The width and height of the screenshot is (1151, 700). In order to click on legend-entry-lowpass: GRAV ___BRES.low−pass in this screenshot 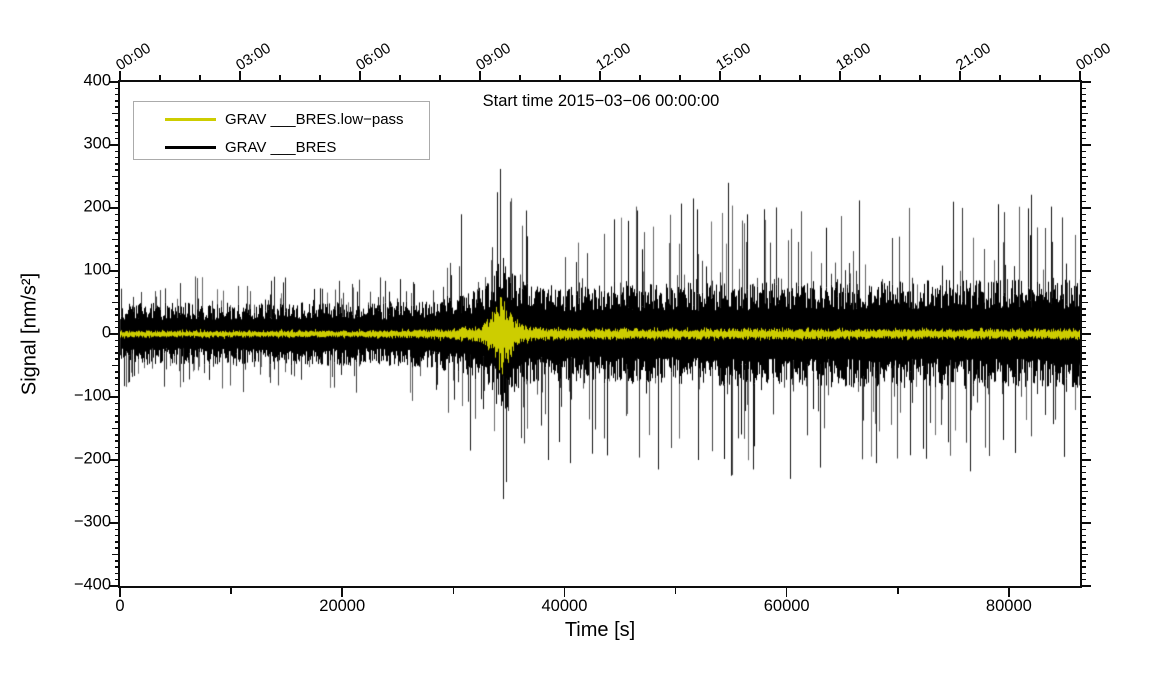, I will do `click(281, 119)`.